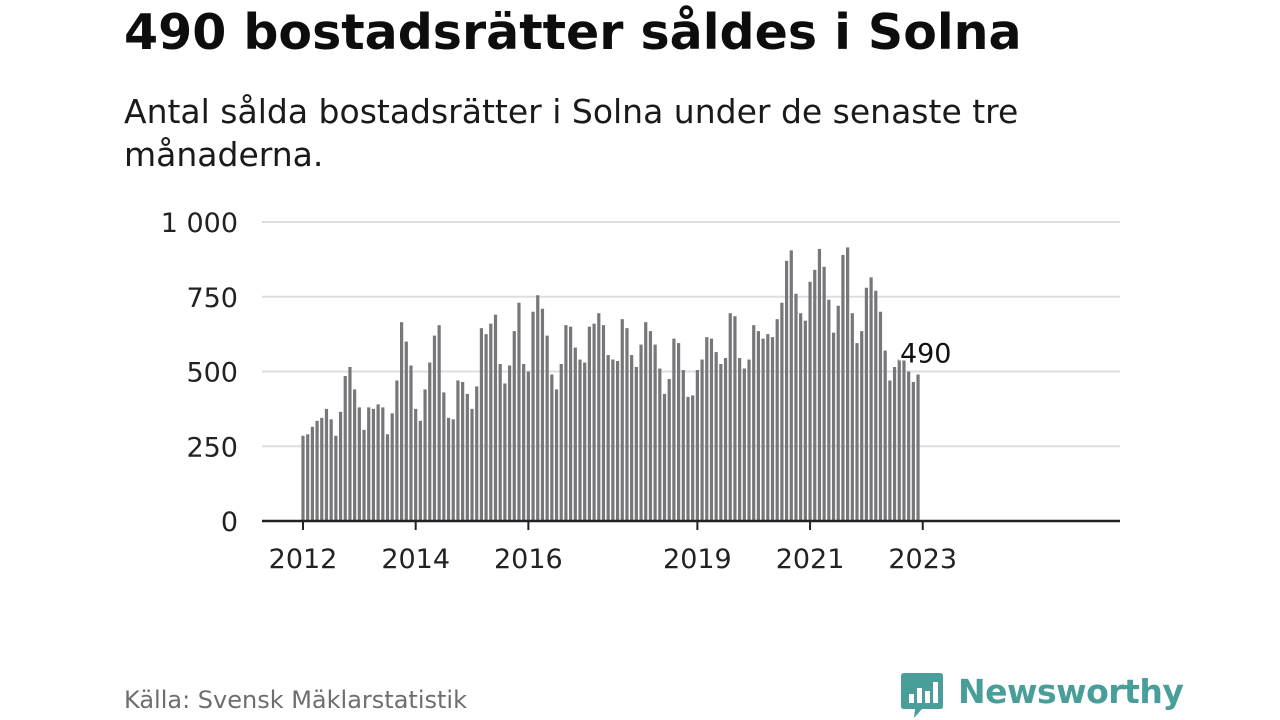 This screenshot has height=720, width=1280. What do you see at coordinates (922, 559) in the screenshot?
I see `x-tick-label: 2023` at bounding box center [922, 559].